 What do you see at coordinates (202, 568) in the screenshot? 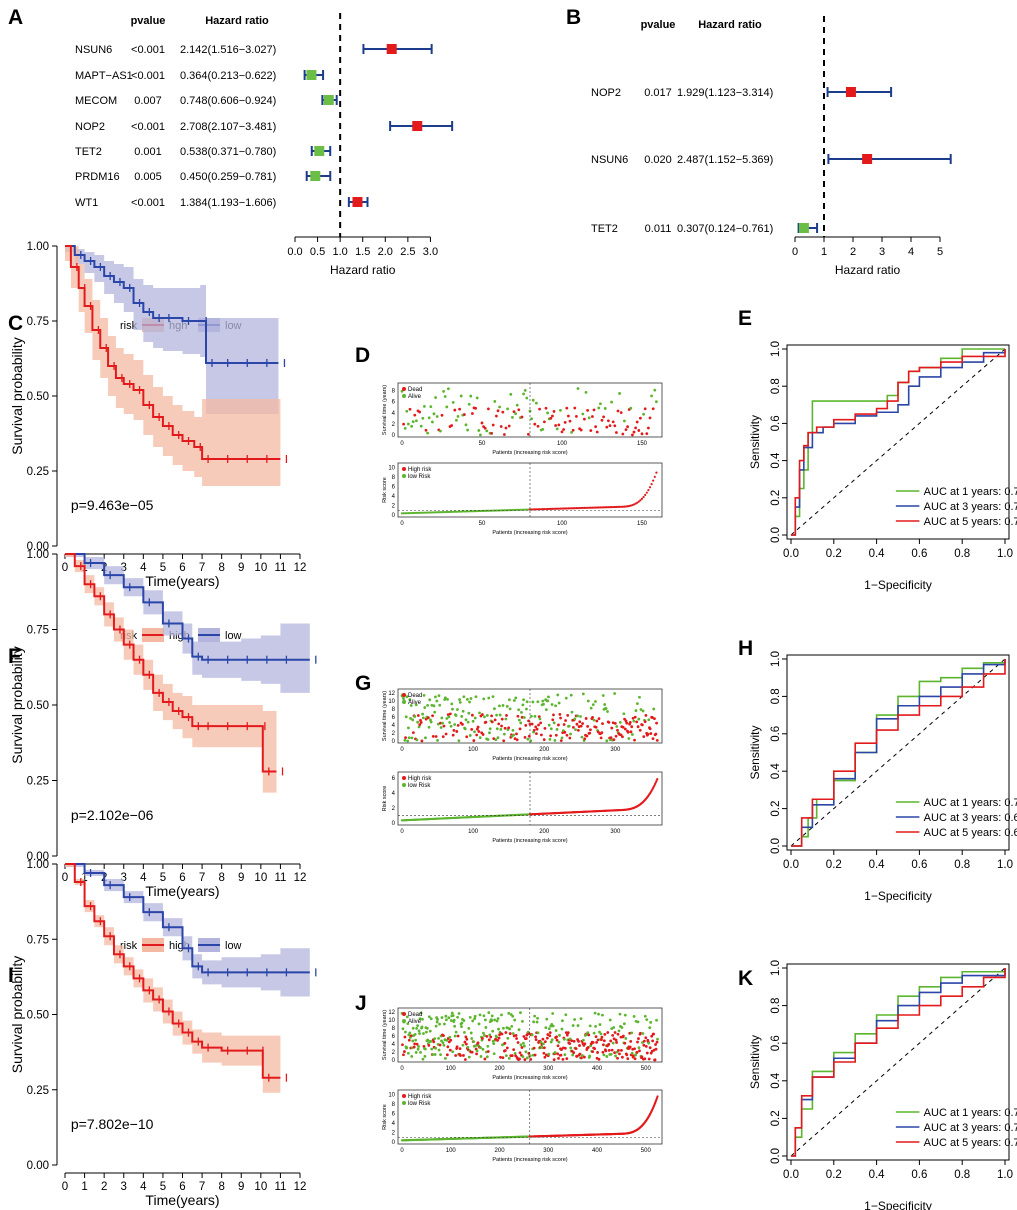
I see `x-tick-label: 7` at bounding box center [202, 568].